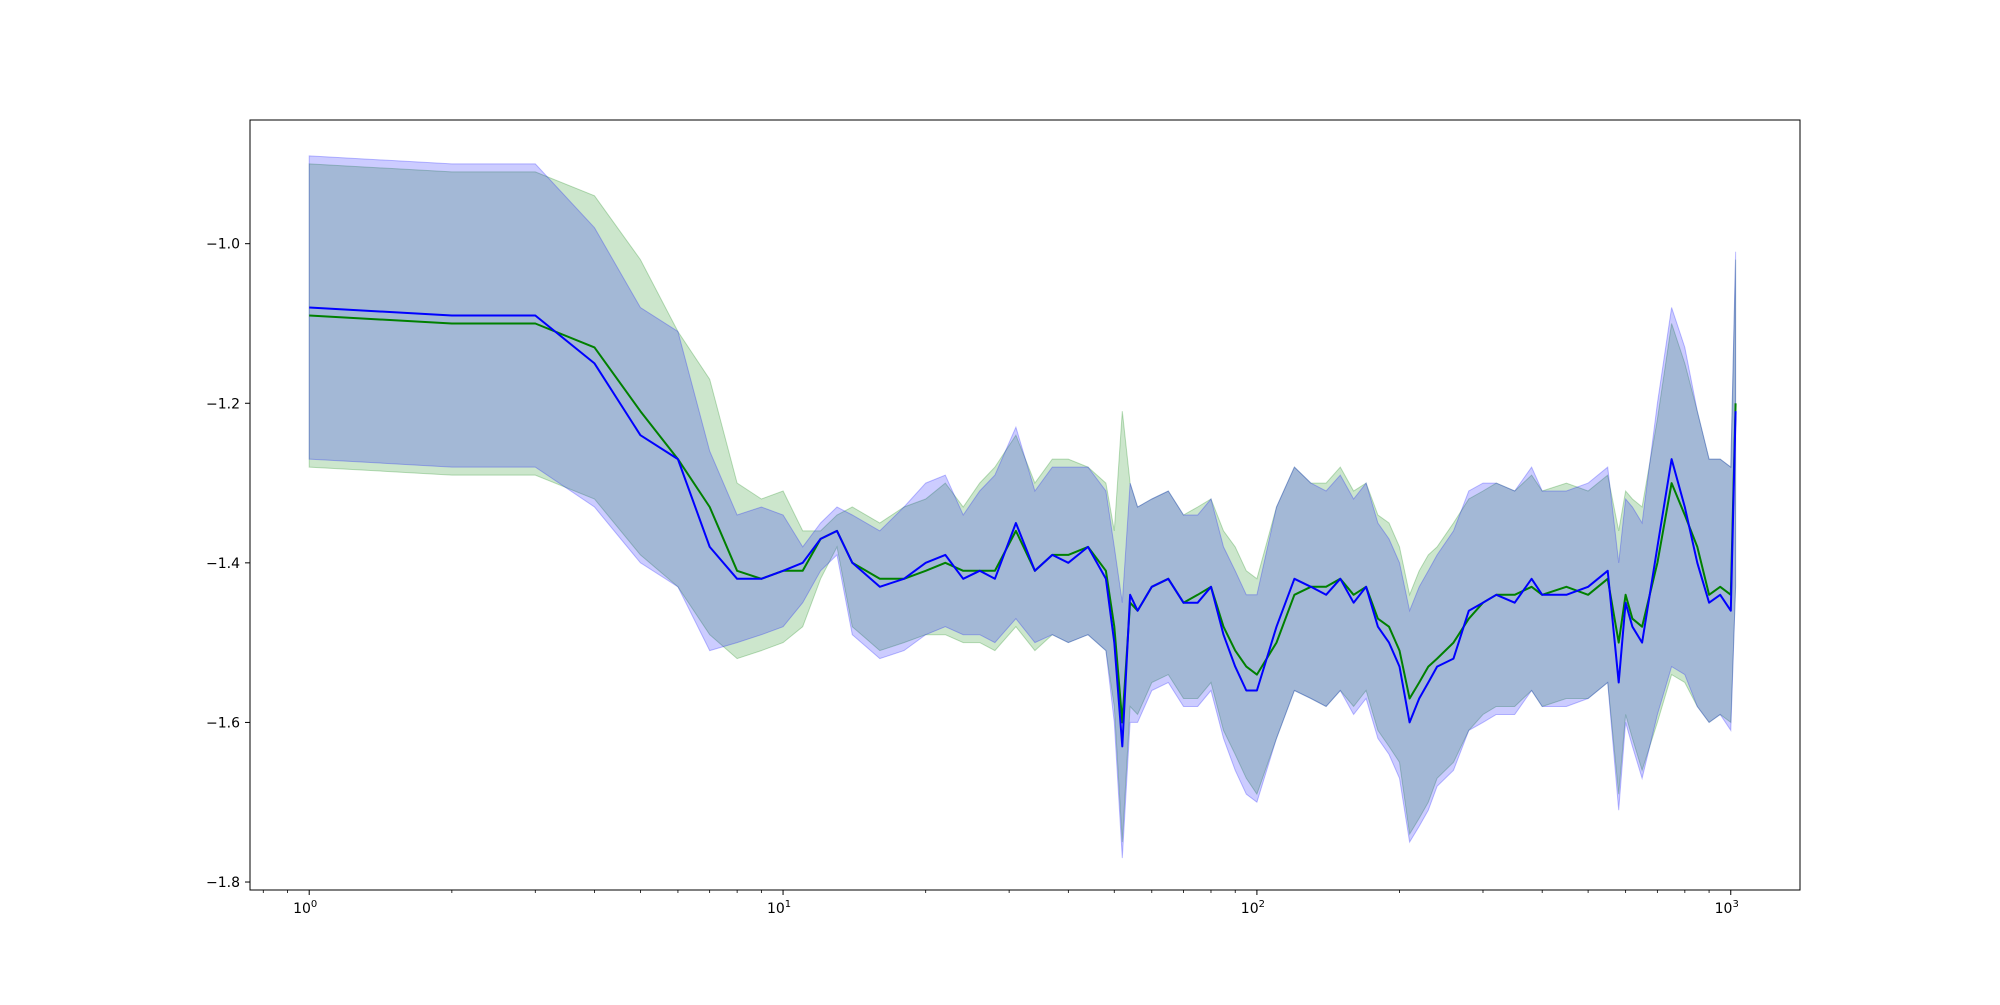  What do you see at coordinates (779, 908) in the screenshot?
I see `x-tick-label: 101` at bounding box center [779, 908].